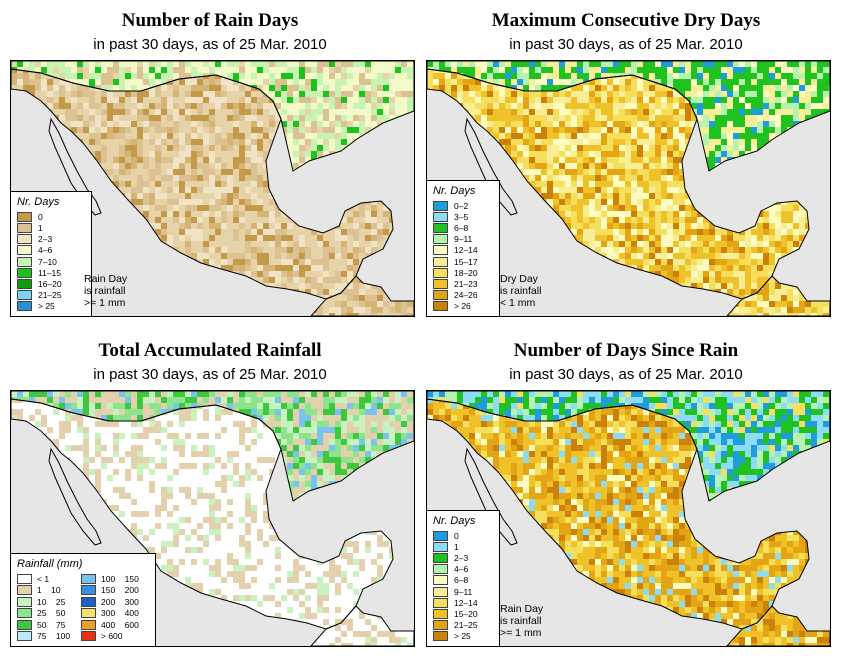 Image resolution: width=846 pixels, height=658 pixels. I want to click on legend-title: Rainfall (mm), so click(83, 564).